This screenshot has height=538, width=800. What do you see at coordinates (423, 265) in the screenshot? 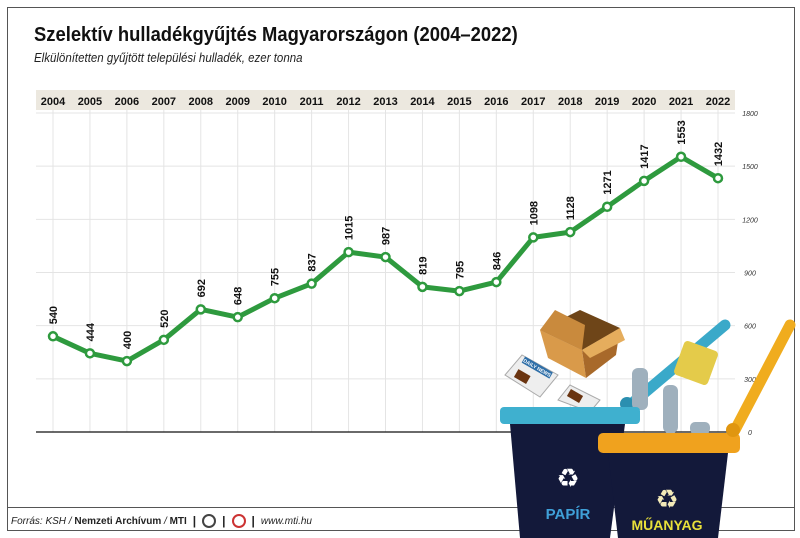
I see `data-label: 819` at bounding box center [423, 265].